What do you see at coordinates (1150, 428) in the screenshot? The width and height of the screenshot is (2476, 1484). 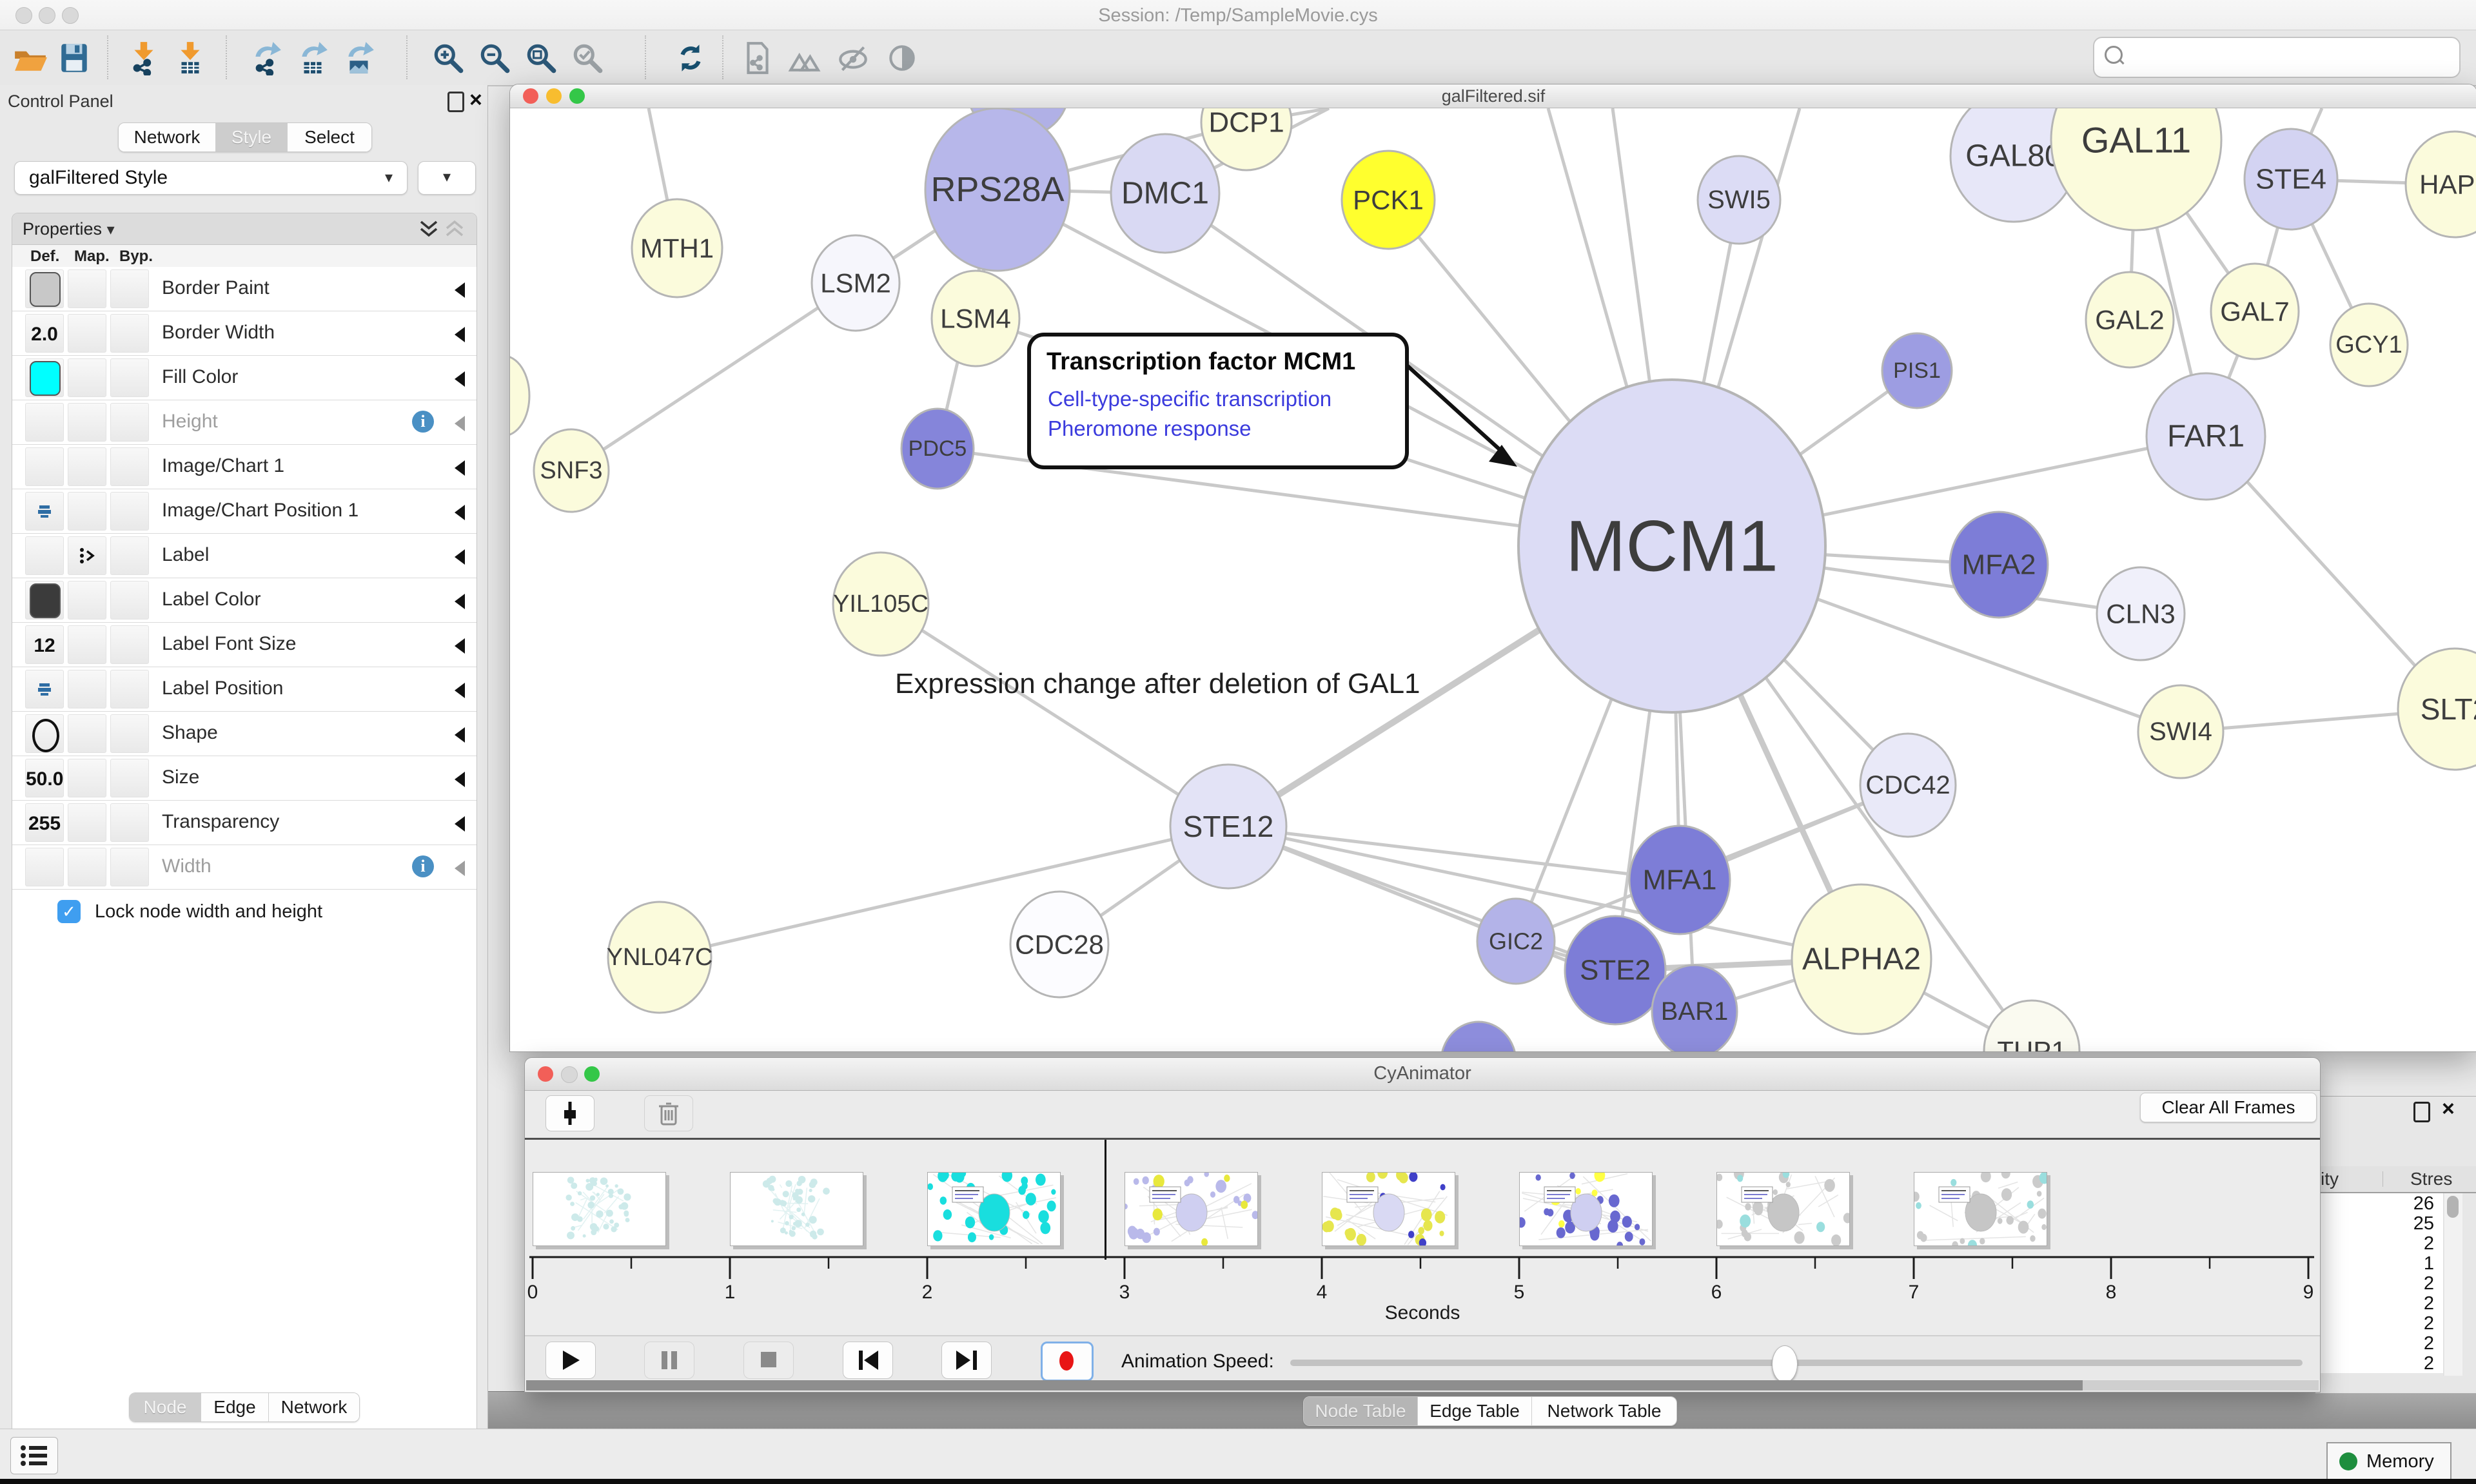 I see `annotation-link: Pheromone response` at bounding box center [1150, 428].